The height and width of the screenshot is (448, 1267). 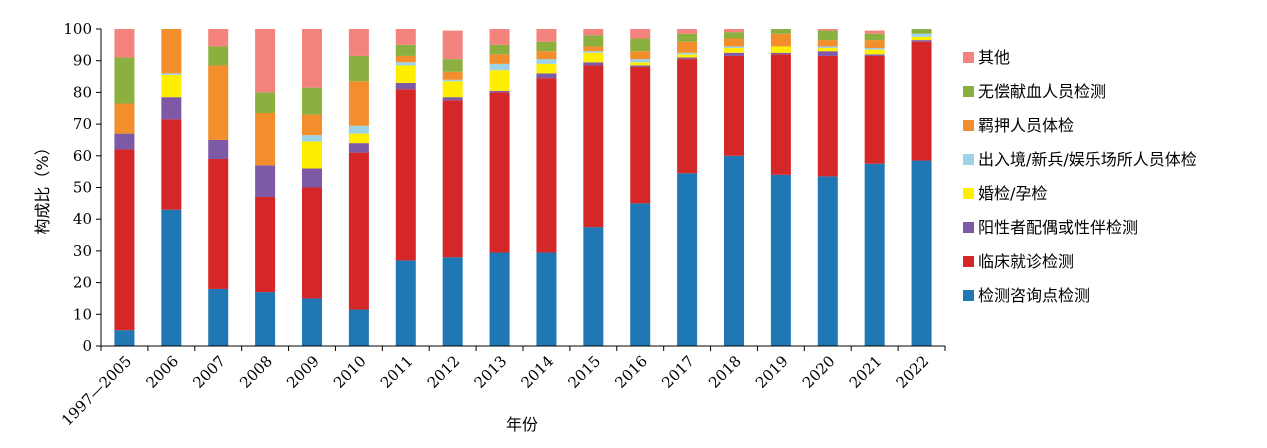 I want to click on bar-segment-2020-s2, so click(x=827, y=53).